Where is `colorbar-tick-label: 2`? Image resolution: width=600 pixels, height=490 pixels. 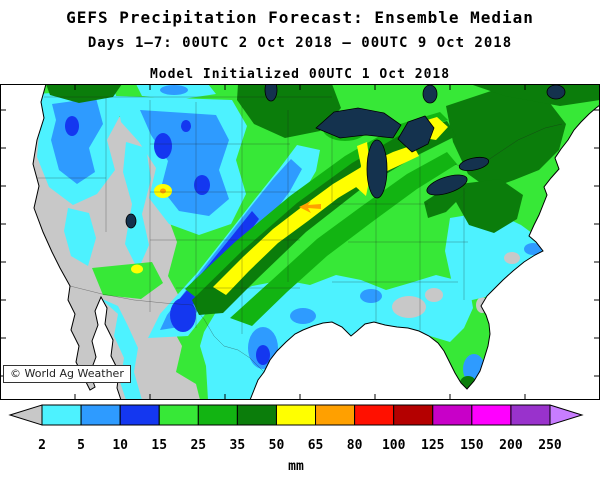 colorbar-tick-label: 2 is located at coordinates (42, 445).